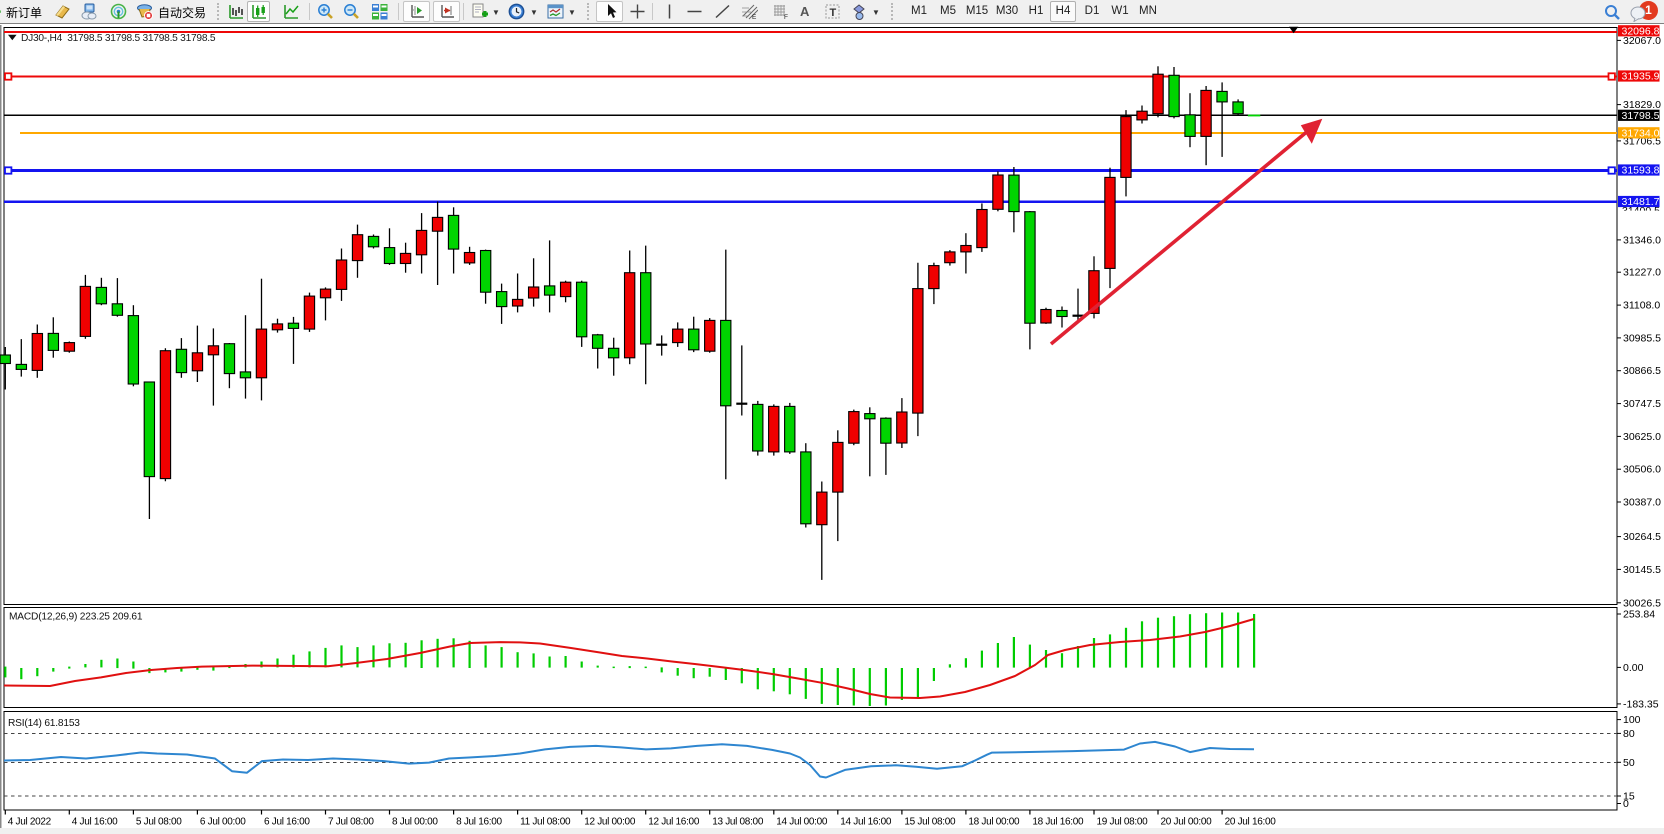 The width and height of the screenshot is (1664, 834). I want to click on svg-text: 31108.0, so click(1641, 306).